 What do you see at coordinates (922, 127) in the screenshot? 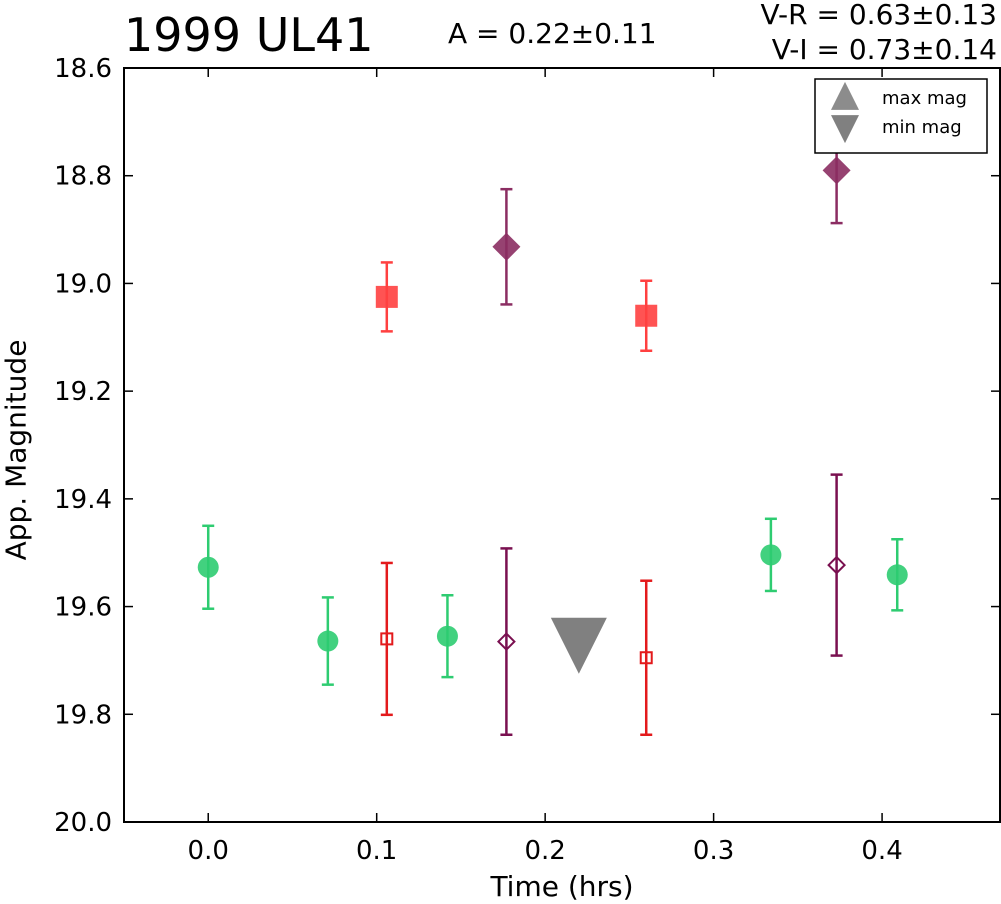
I see `legend-label: min mag` at bounding box center [922, 127].